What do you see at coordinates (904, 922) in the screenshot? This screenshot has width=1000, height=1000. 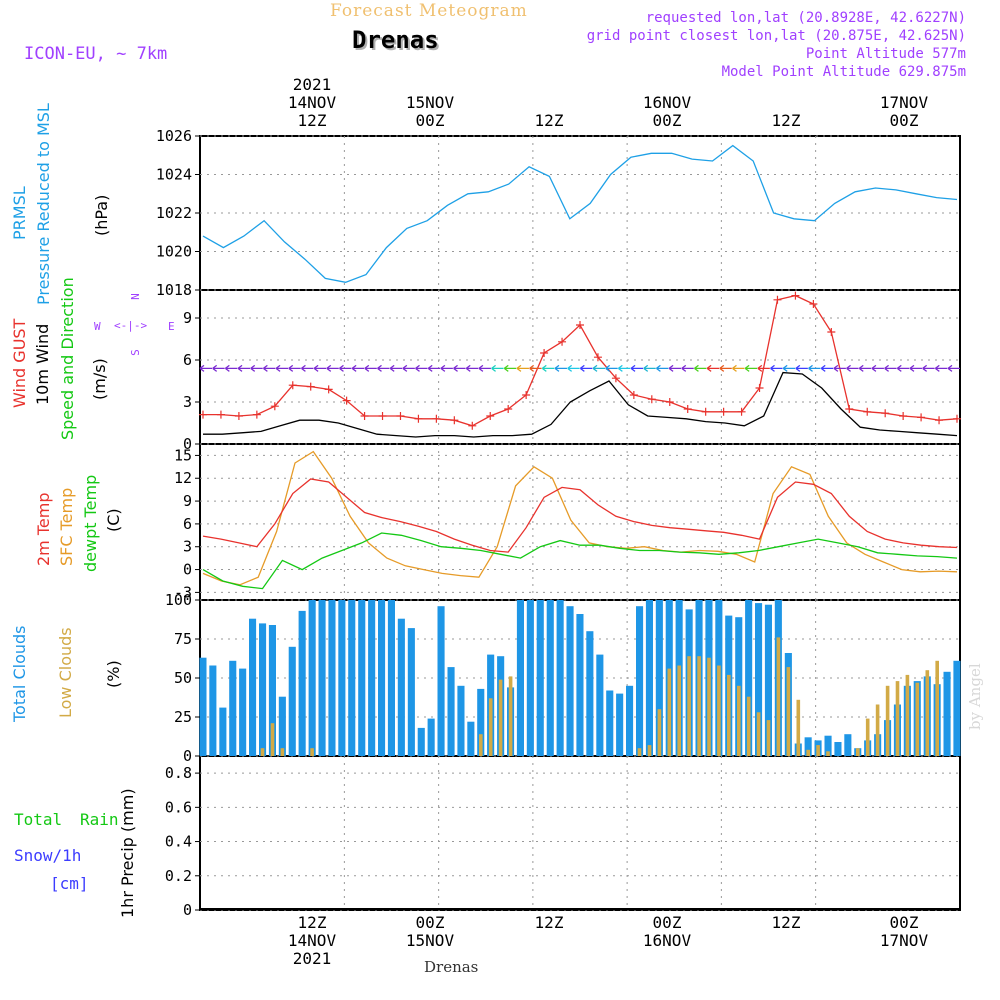 I see `bottom-hour-00z-17nov: 00Z` at bounding box center [904, 922].